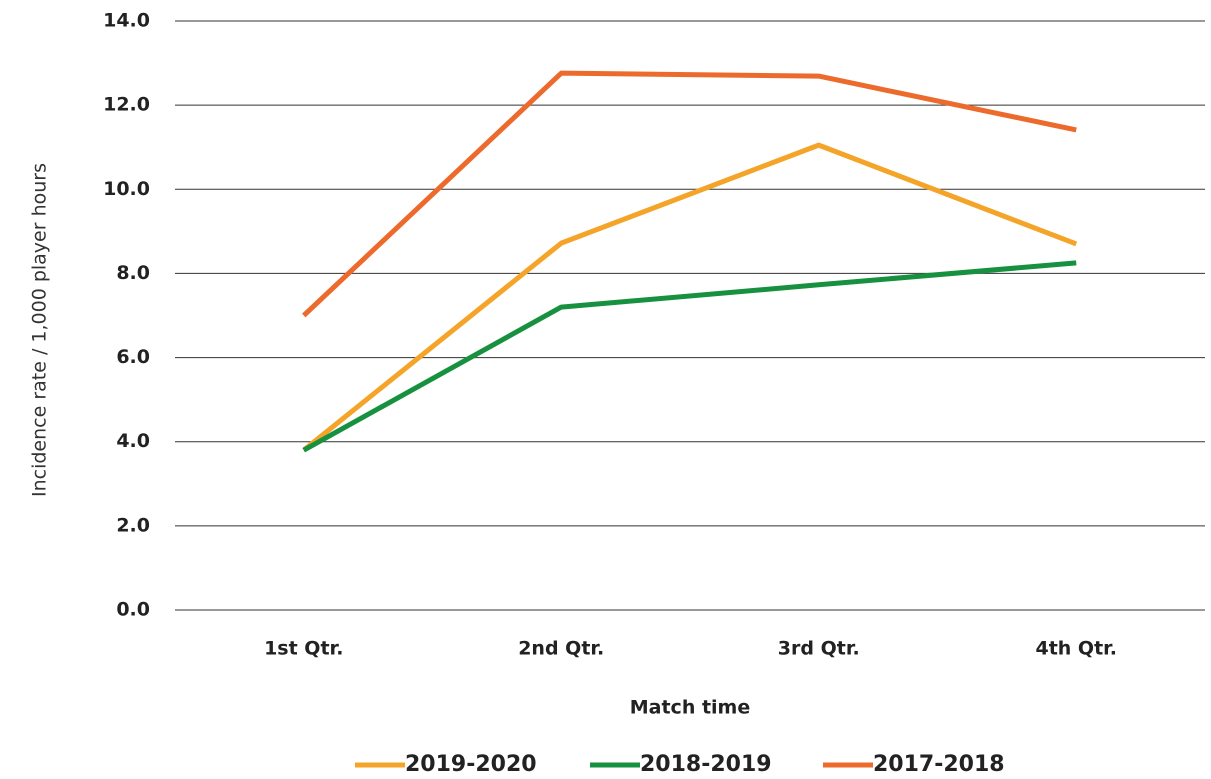 The image size is (1211, 779). What do you see at coordinates (133, 273) in the screenshot?
I see `y-tick-label: 8.0` at bounding box center [133, 273].